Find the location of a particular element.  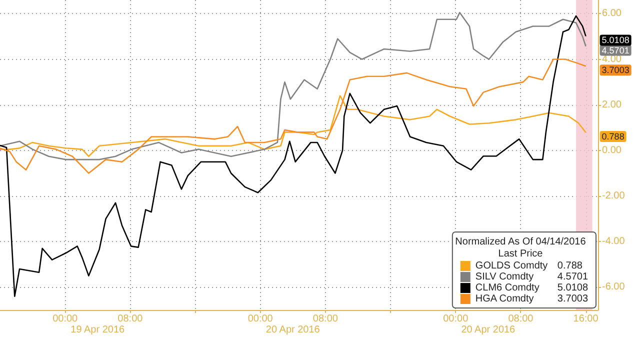

data-label: 0.788 is located at coordinates (613, 136).